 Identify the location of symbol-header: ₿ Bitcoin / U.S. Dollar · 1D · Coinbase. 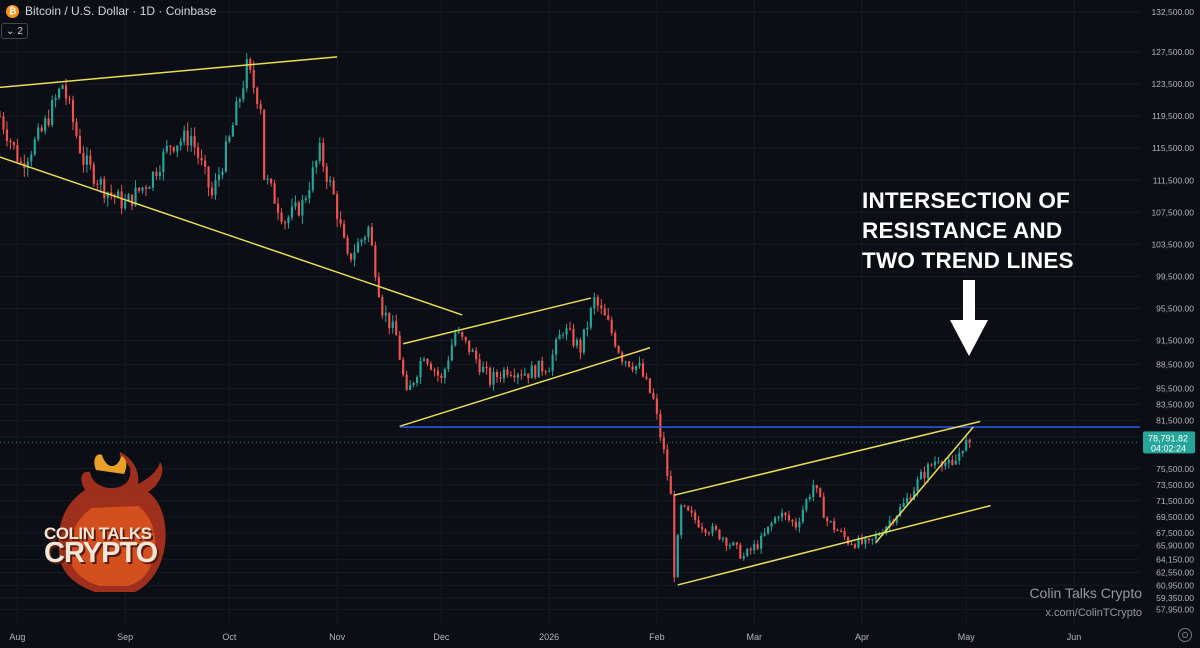
(108, 11).